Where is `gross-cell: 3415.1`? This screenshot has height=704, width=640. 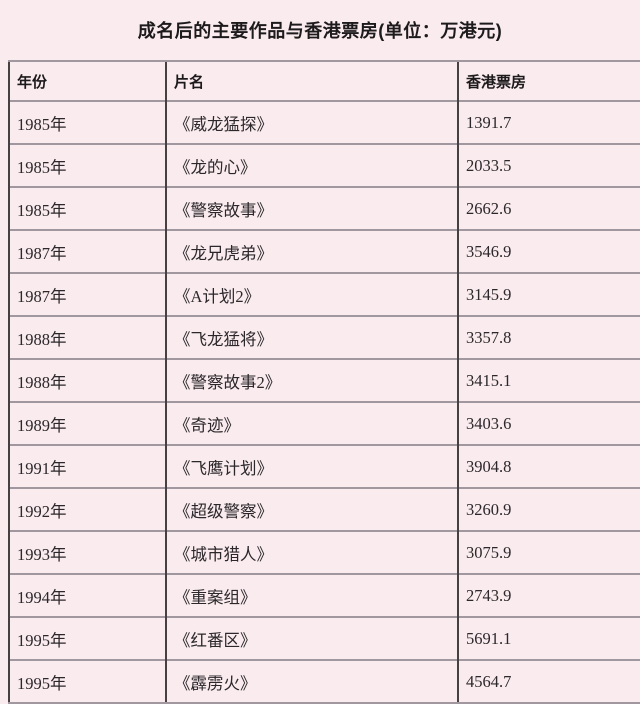 gross-cell: 3415.1 is located at coordinates (548, 380).